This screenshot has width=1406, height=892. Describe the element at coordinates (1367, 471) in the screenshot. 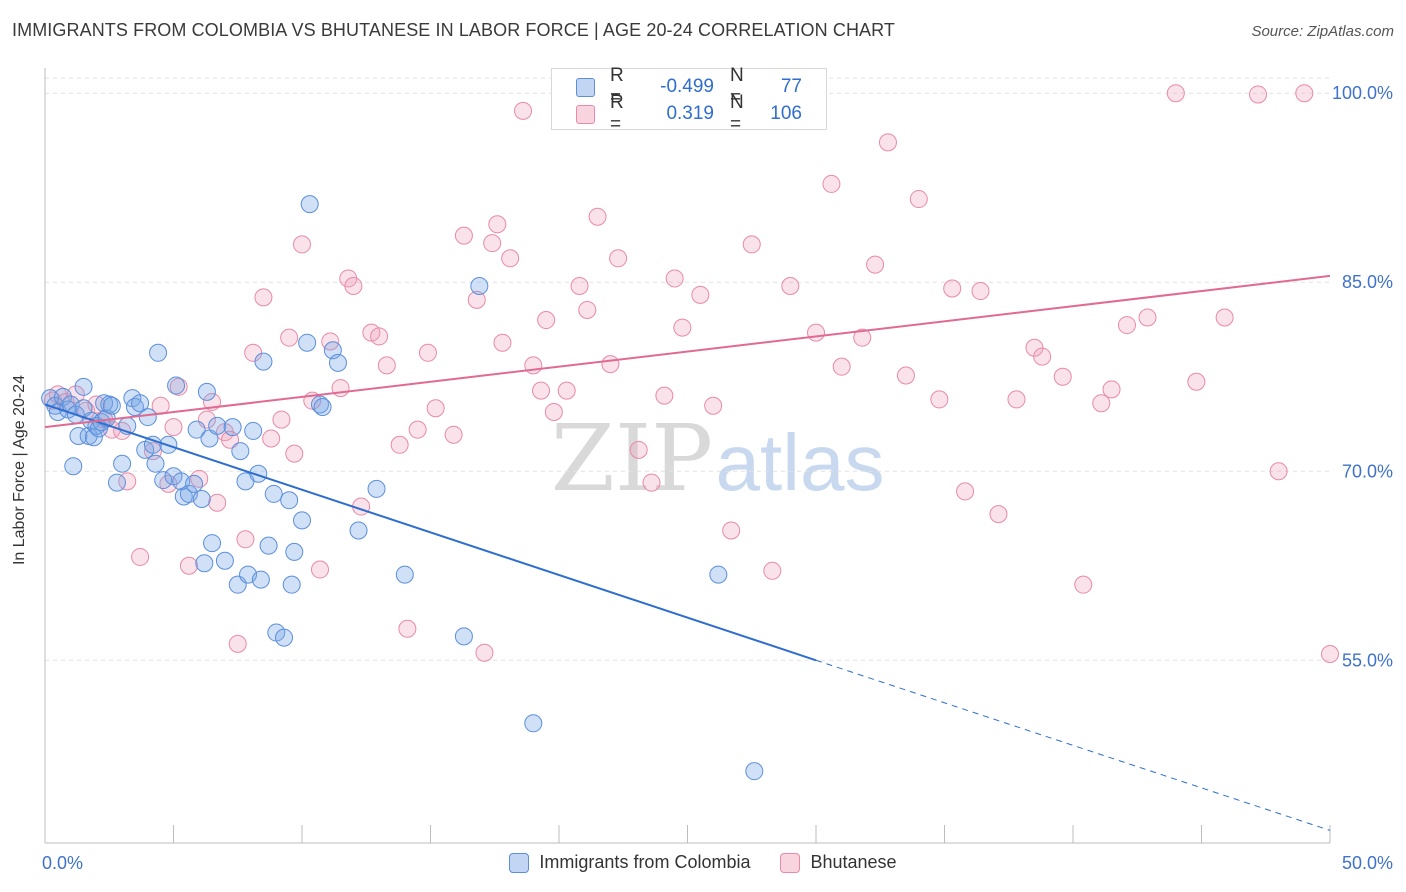

I see `y-tick-label: 70.0%` at that location.